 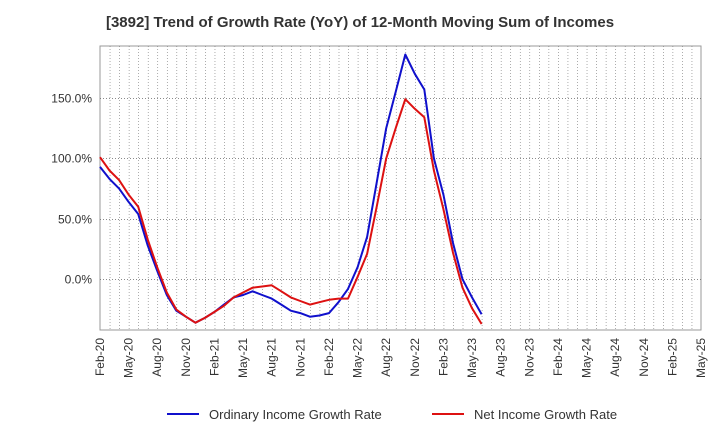 What do you see at coordinates (295, 414) in the screenshot?
I see `legend-ordinary-income-label: Ordinary Income Growth Rate` at bounding box center [295, 414].